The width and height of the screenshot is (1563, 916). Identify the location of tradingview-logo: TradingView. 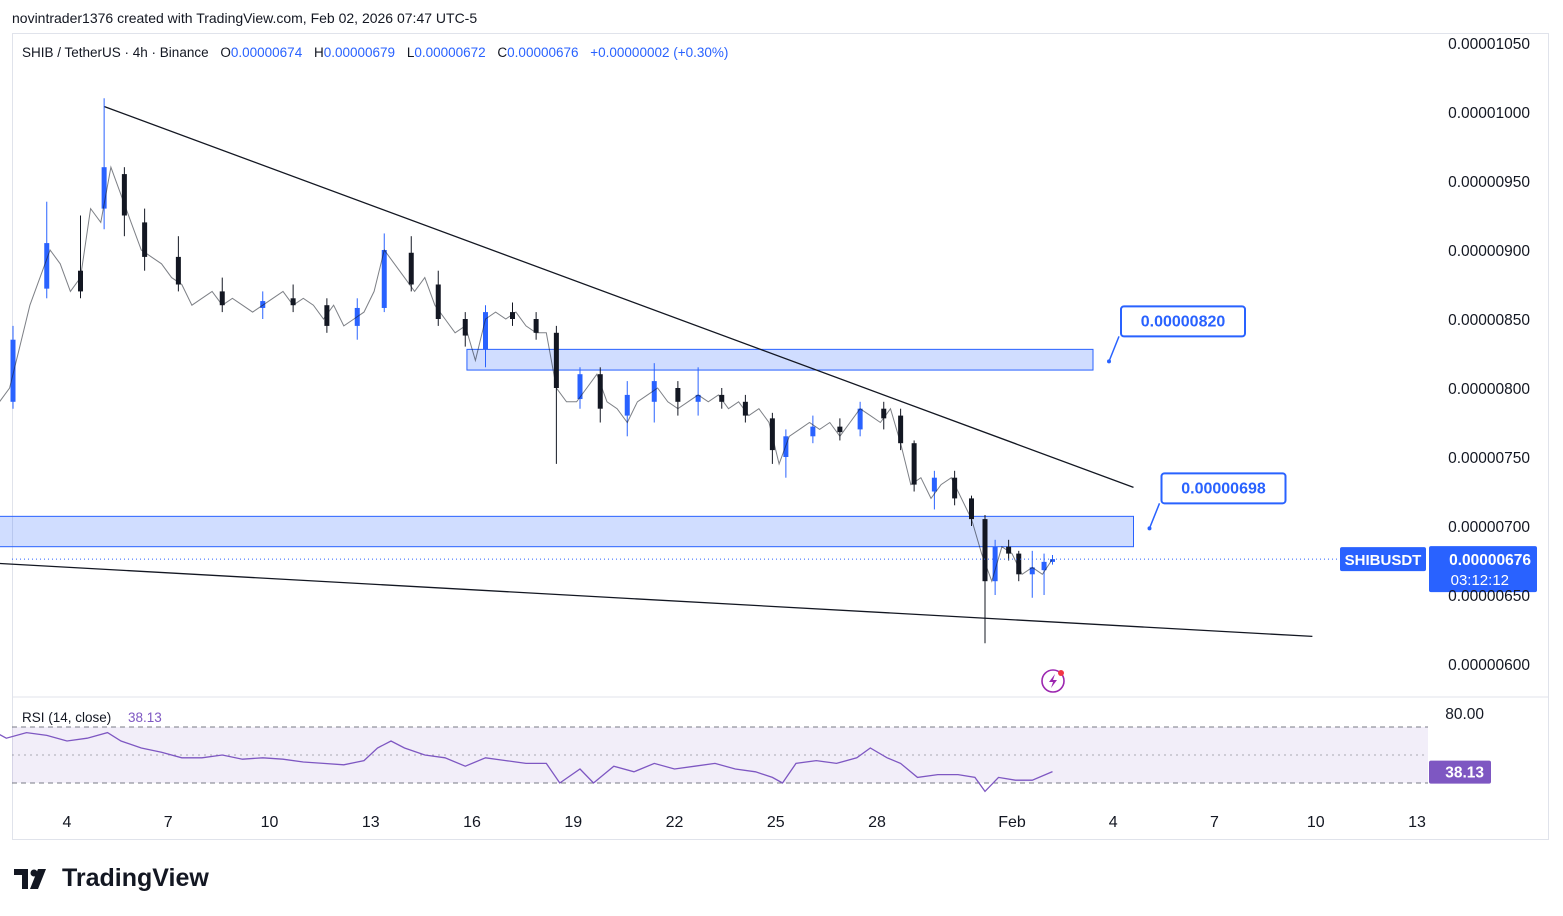
(111, 878).